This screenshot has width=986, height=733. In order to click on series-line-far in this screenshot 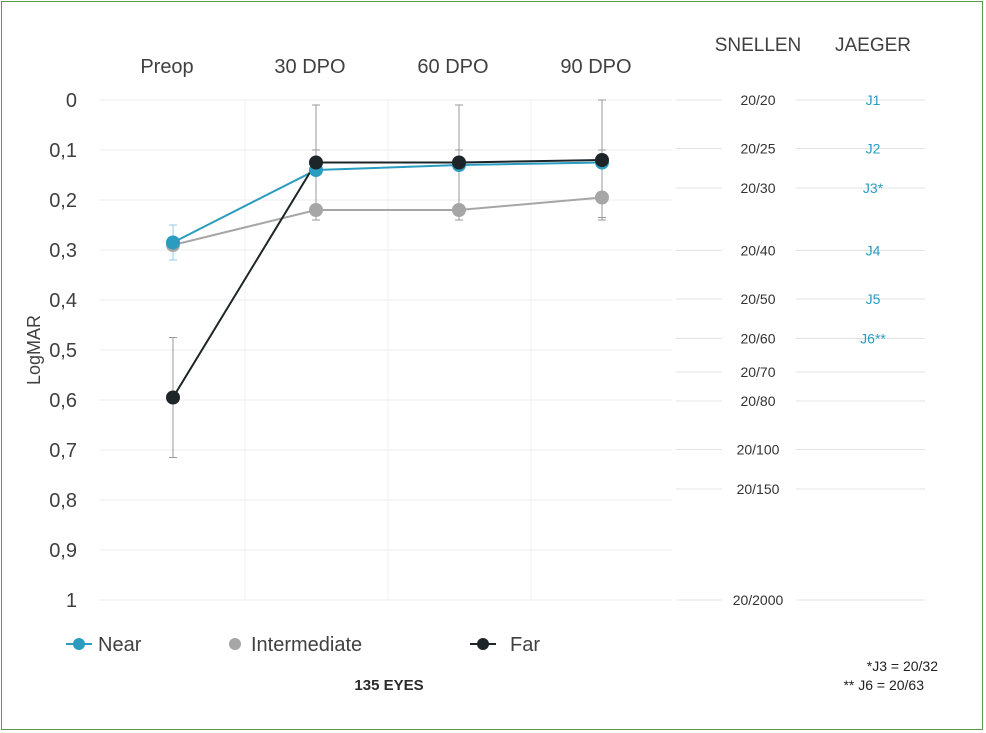, I will do `click(387, 279)`.